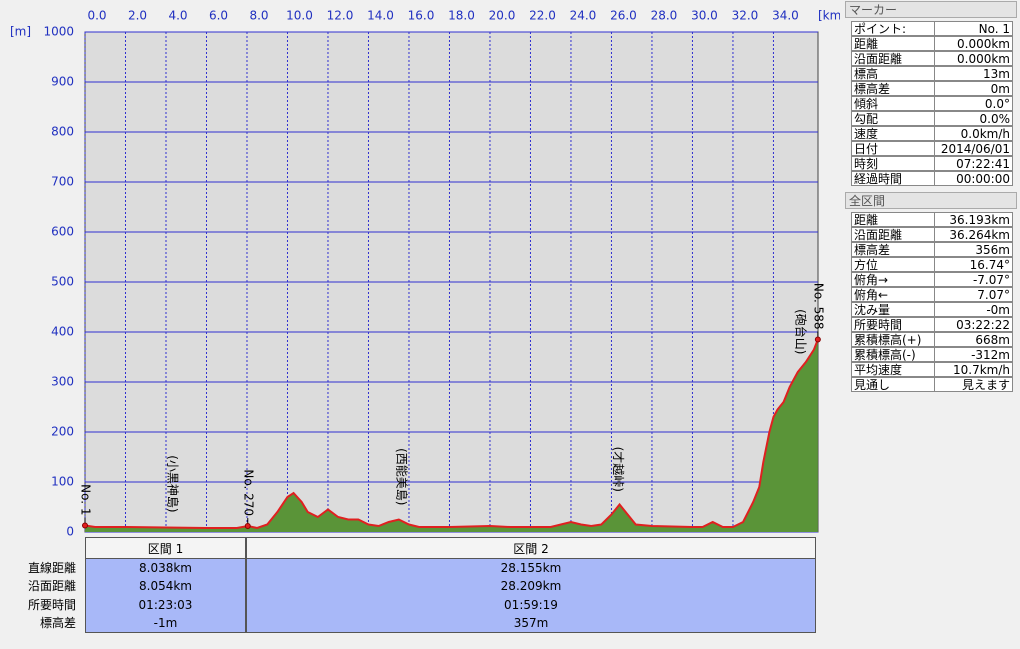  I want to click on panel-key: 平均速度, so click(893, 369).